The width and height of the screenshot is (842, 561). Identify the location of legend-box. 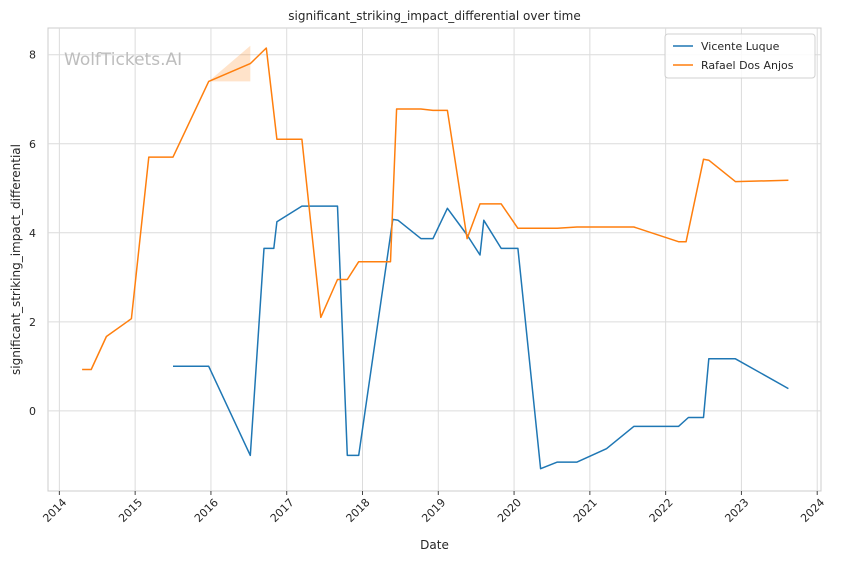
(740, 56).